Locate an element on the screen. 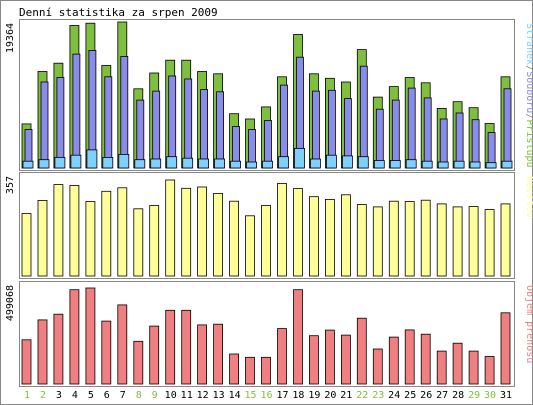  x-tick-label: 21 is located at coordinates (346, 395).